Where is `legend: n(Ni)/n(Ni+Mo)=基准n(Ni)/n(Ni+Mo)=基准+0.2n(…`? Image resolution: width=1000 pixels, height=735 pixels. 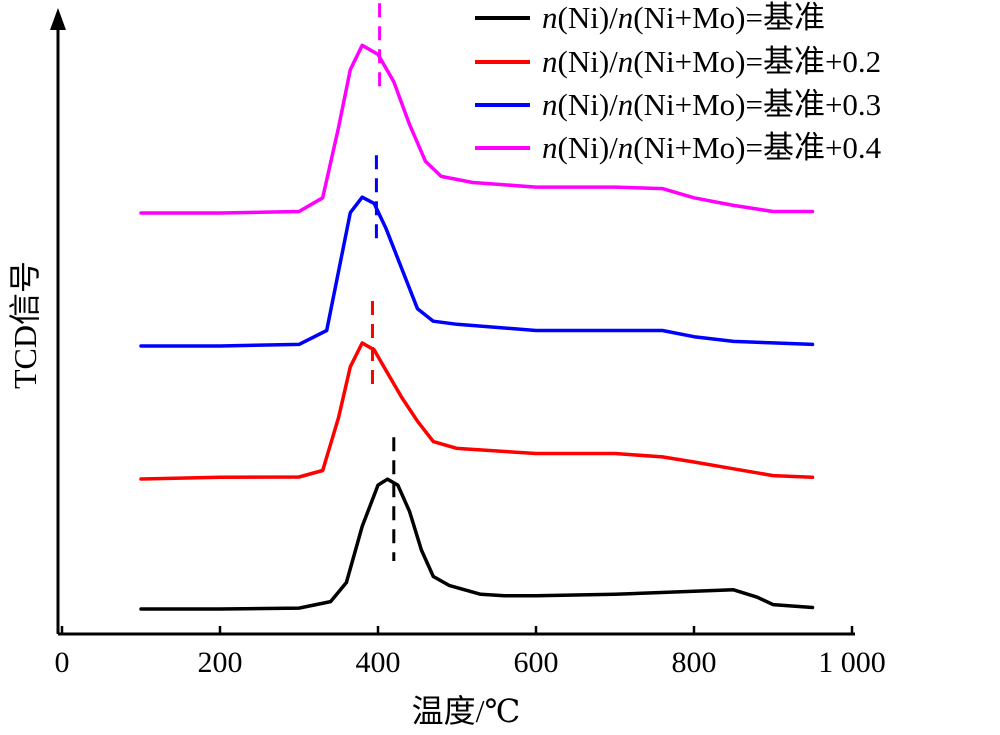
legend: n(Ni)/n(Ni+Mo)=基准n(Ni)/n(Ni+Mo)=基准+0.2n(… is located at coordinates (678, 82).